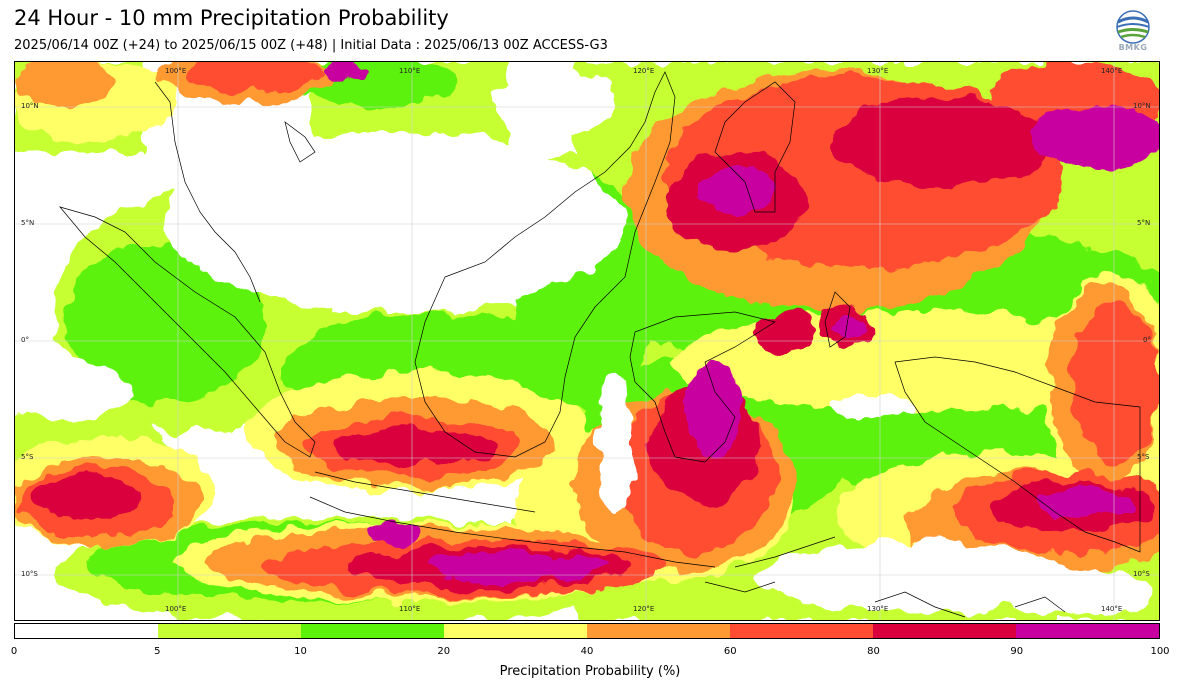 Image resolution: width=1180 pixels, height=690 pixels. Describe the element at coordinates (14, 651) in the screenshot. I see `colorbar-tick-label: 0` at that location.